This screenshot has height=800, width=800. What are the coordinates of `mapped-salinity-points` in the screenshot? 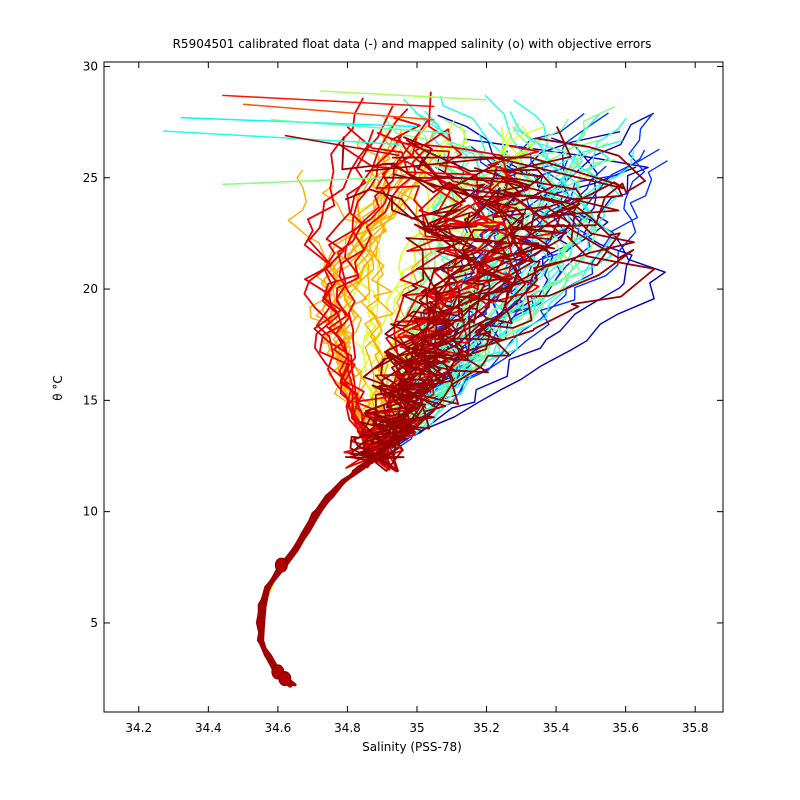 It's located at (281, 622).